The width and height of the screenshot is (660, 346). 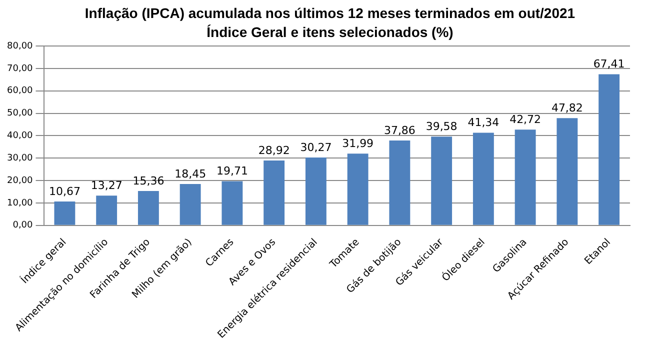 What do you see at coordinates (567, 108) in the screenshot?
I see `data-label: 47,82` at bounding box center [567, 108].